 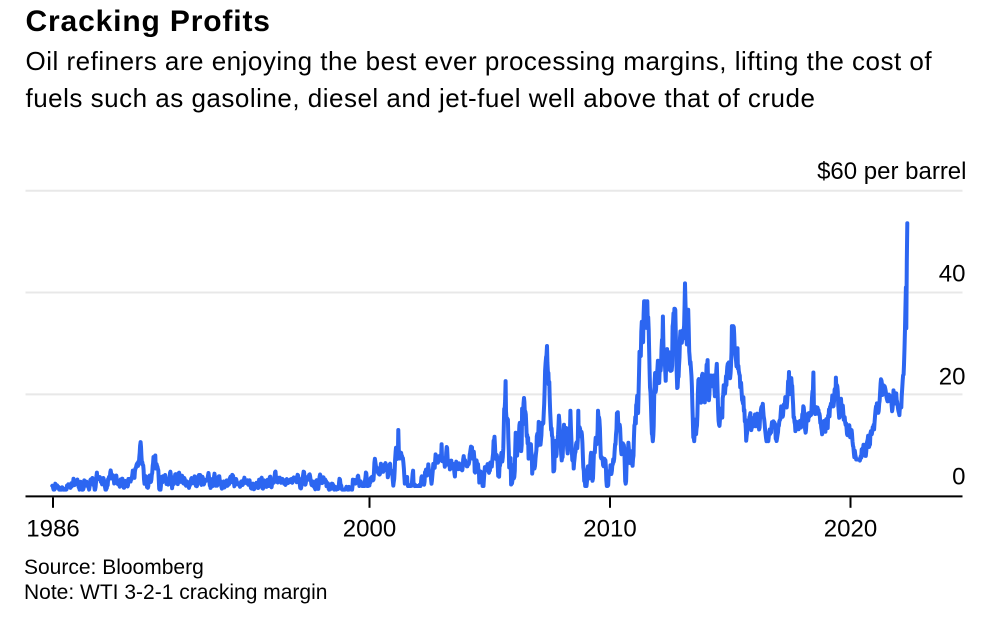 What do you see at coordinates (952, 274) in the screenshot?
I see `svg-text: 40` at bounding box center [952, 274].